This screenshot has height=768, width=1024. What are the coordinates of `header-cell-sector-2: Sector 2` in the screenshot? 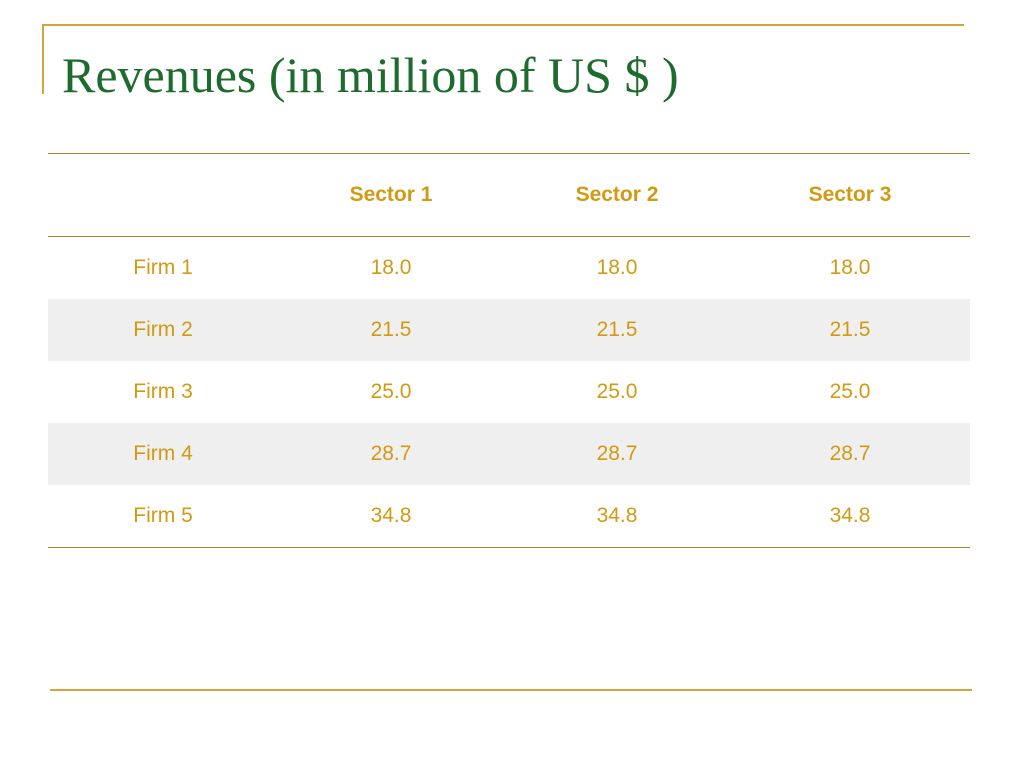 It's located at (617, 194).